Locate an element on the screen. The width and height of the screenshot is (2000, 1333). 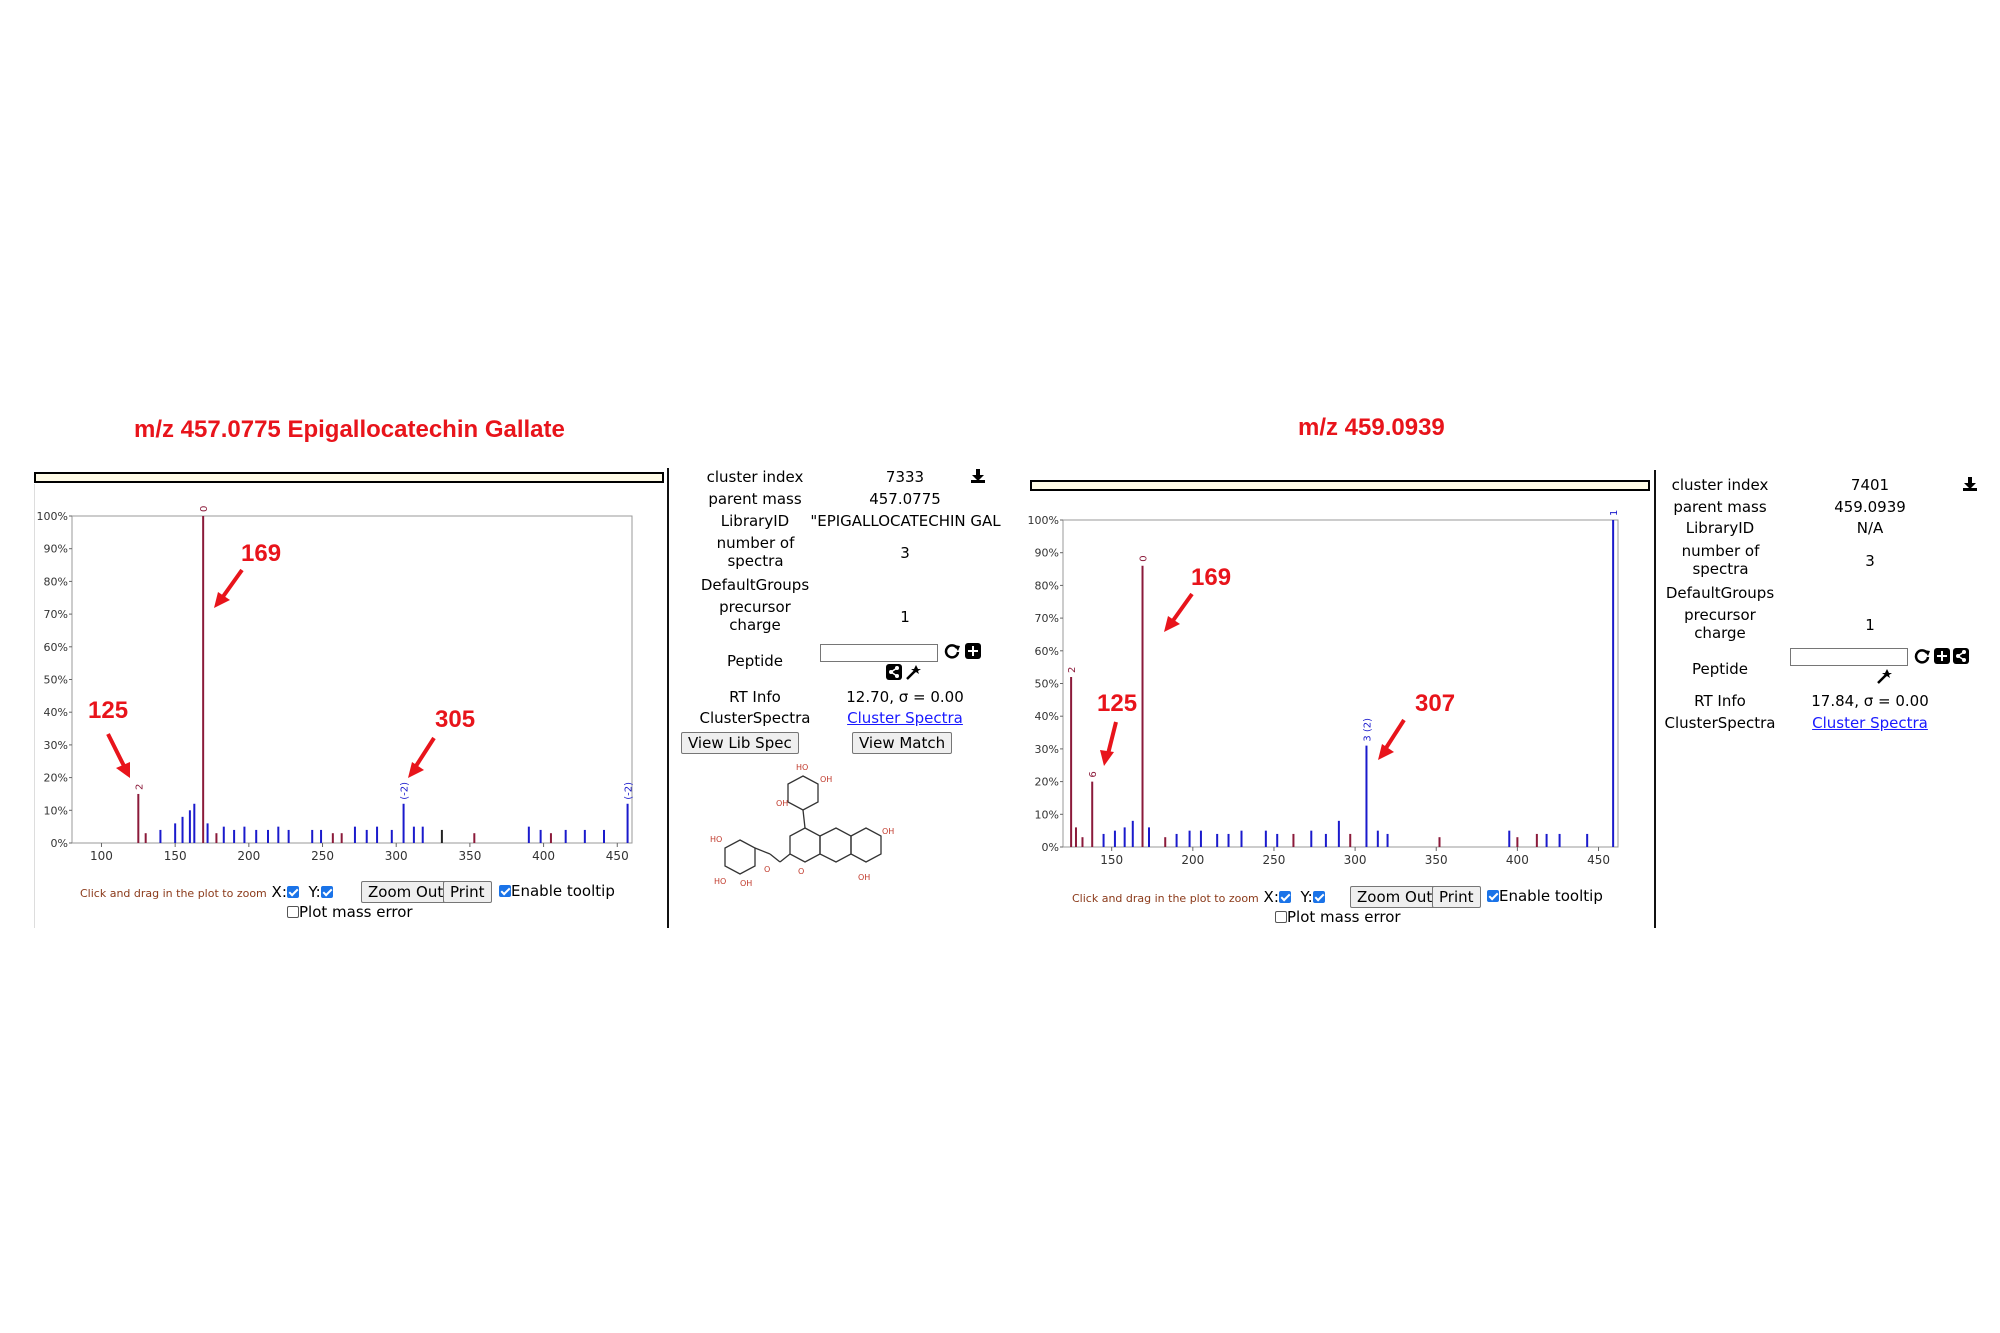
peak-label: 3 (2) is located at coordinates (1367, 730).